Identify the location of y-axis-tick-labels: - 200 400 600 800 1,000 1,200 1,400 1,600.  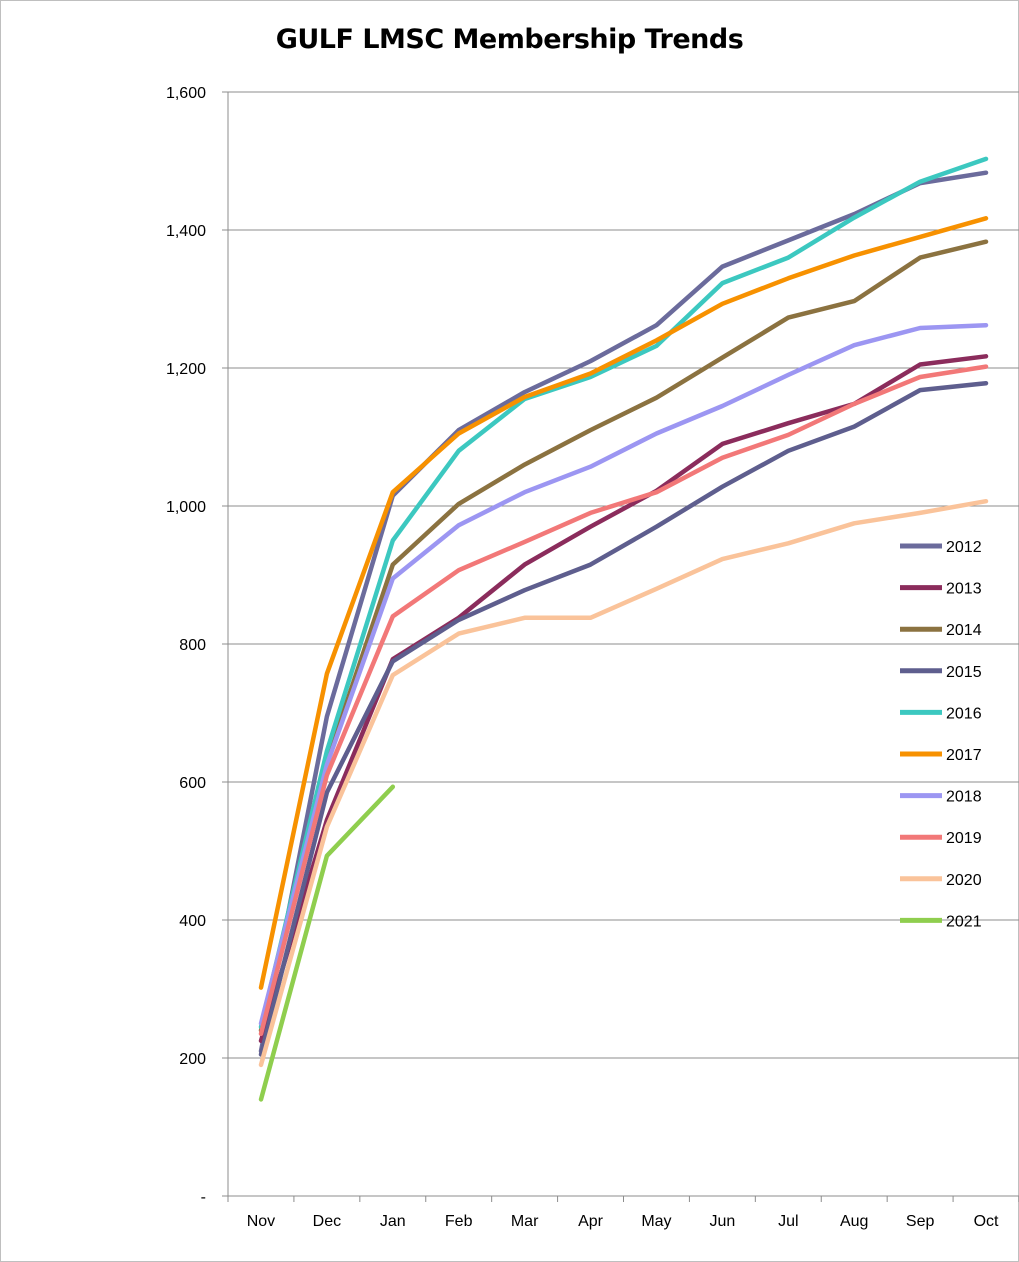
(186, 645).